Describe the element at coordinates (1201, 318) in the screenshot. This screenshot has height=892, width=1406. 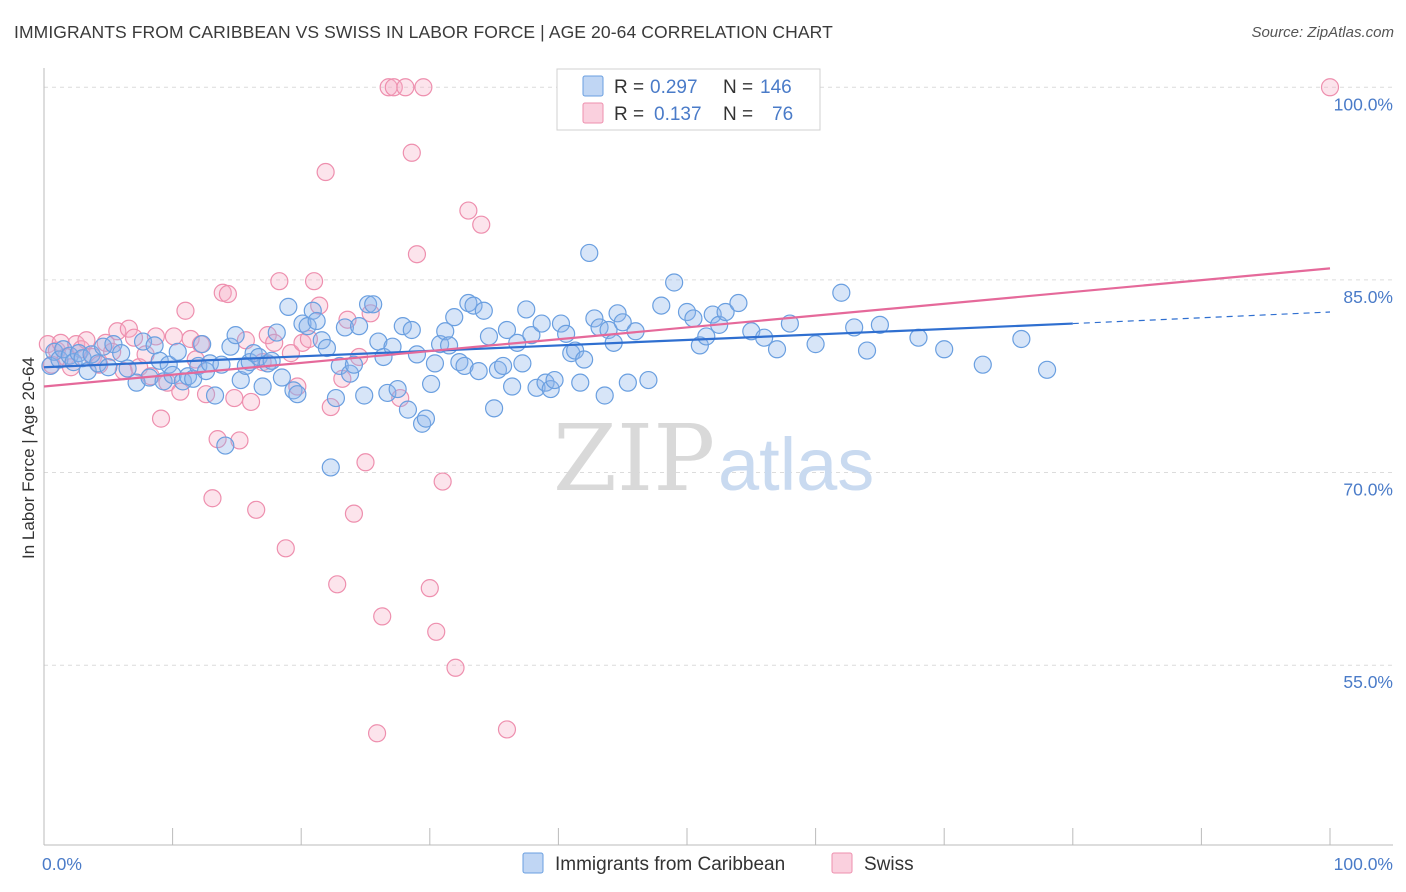
I see `trend-line-caribbean-extension` at that location.